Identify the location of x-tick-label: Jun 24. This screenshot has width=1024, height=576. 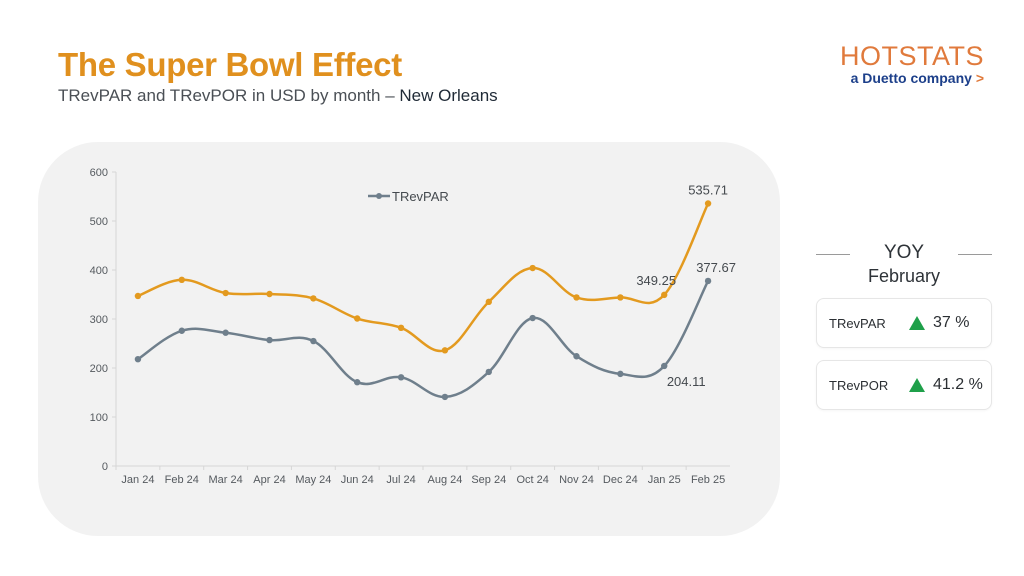
(357, 480).